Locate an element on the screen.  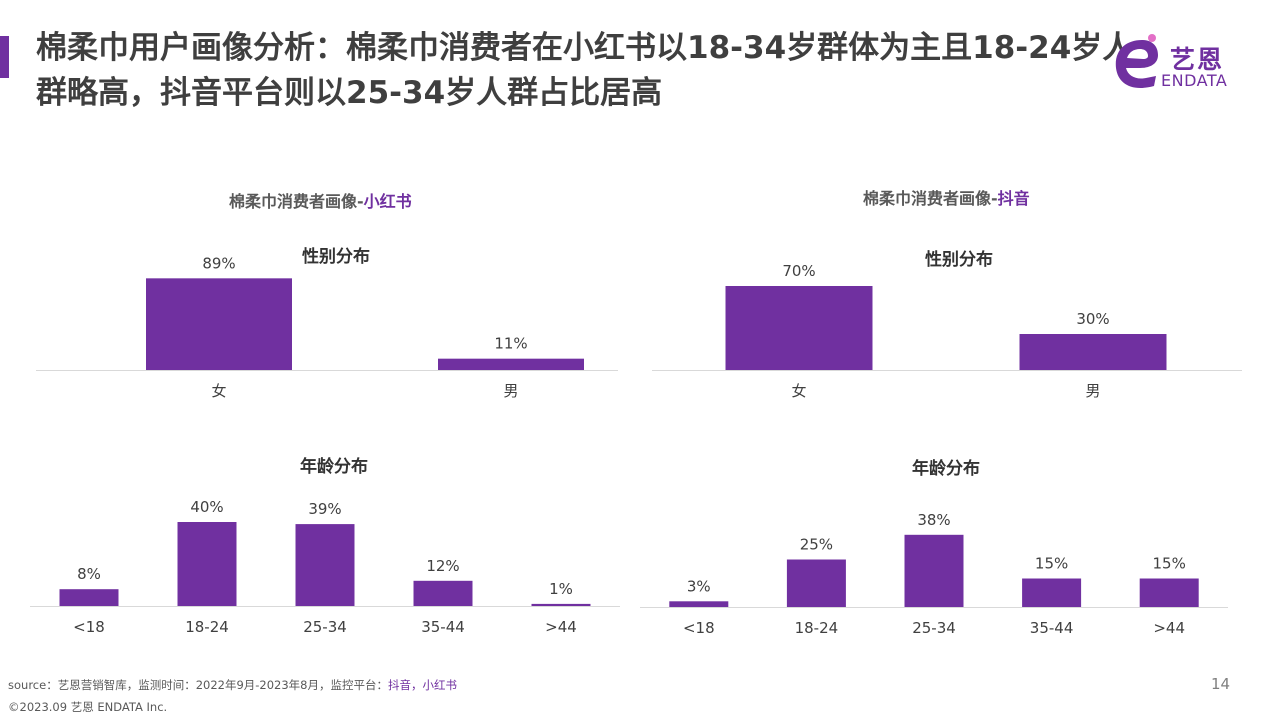
data-label: 70% is located at coordinates (798, 271).